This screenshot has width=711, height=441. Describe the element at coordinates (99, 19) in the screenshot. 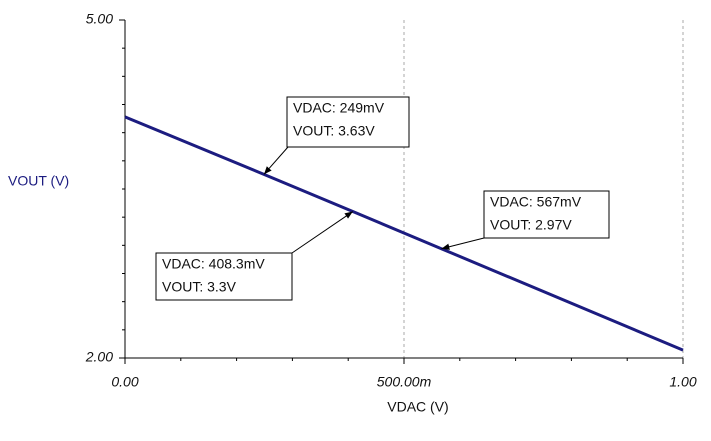

I see `y-tick-label: 5.00` at that location.